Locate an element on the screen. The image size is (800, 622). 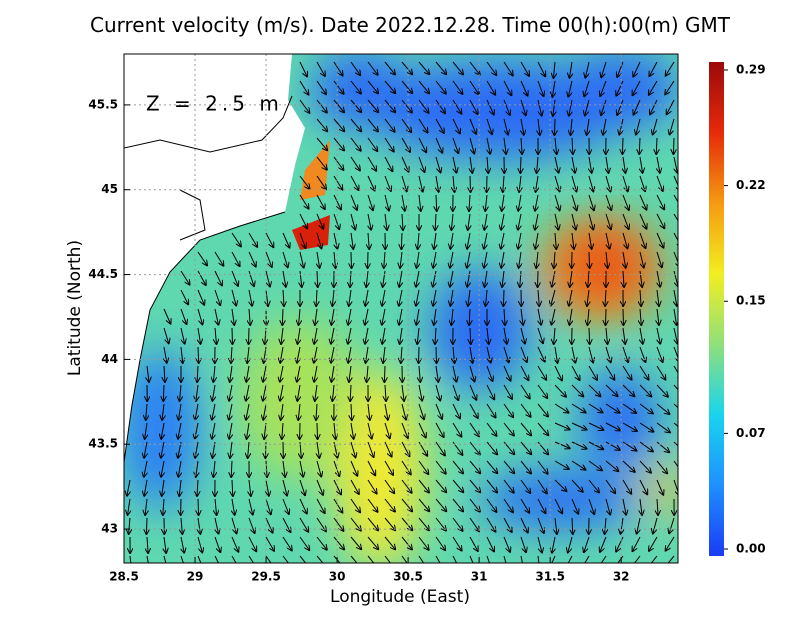
colorbar-tick-label: 0.15 is located at coordinates (751, 301).